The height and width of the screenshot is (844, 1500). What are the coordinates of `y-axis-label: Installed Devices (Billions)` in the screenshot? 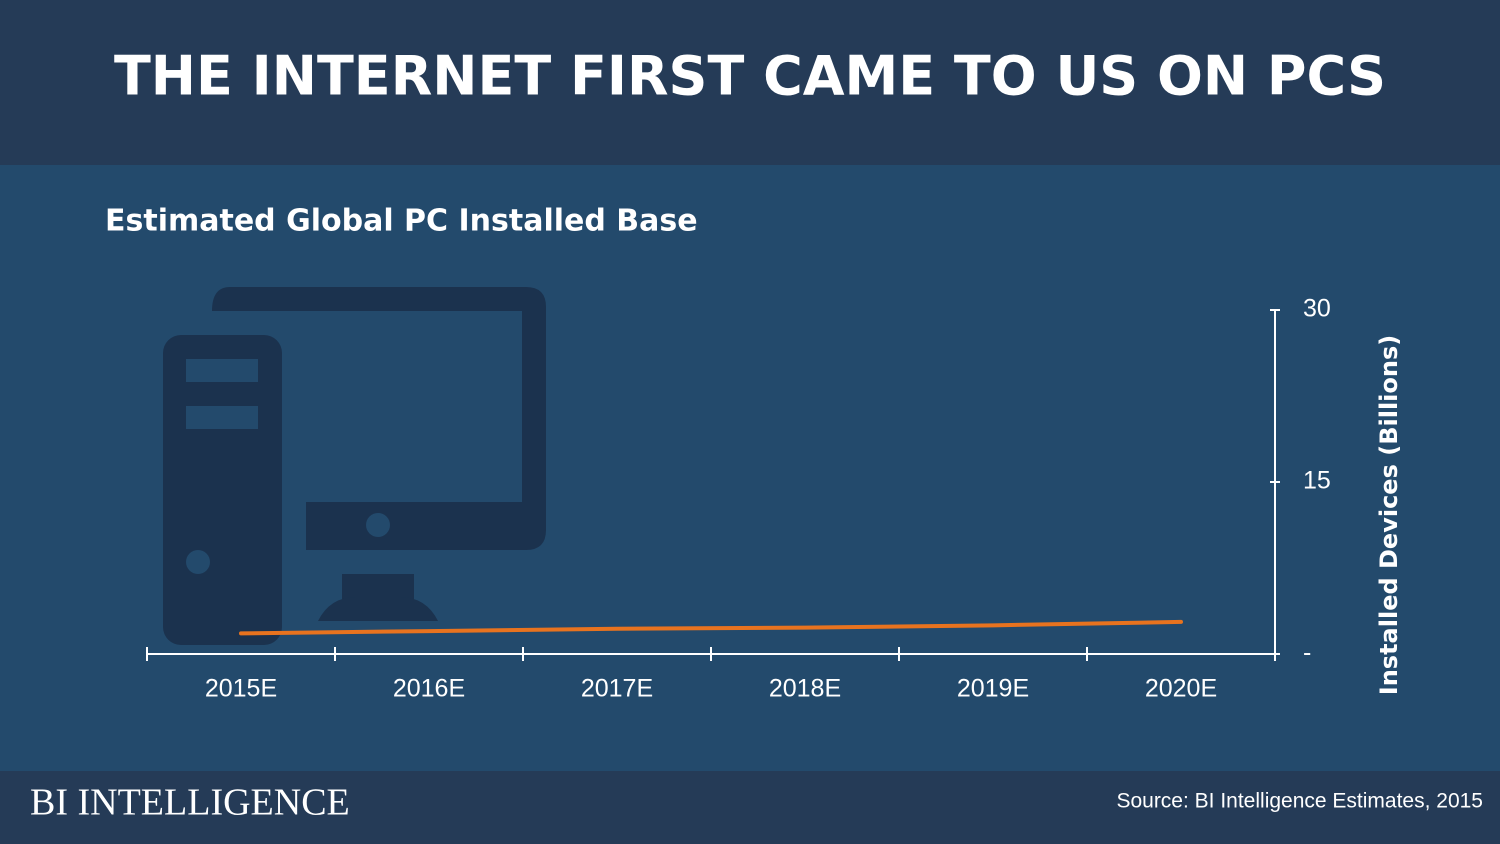 It's located at (1389, 515).